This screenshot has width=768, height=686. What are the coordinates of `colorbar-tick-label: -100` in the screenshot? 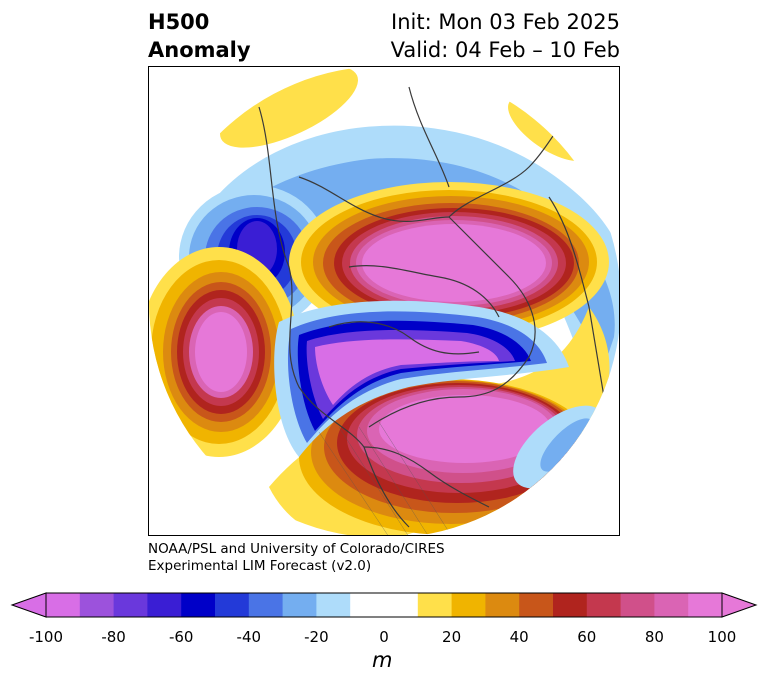 It's located at (46, 637).